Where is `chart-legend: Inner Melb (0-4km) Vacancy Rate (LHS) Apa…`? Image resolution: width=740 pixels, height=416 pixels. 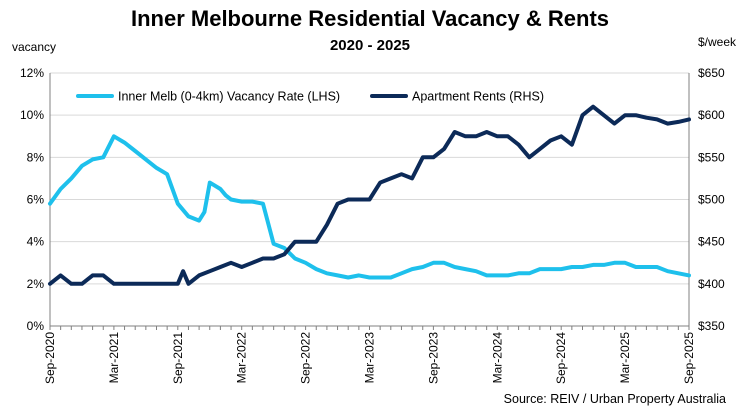 chart-legend: Inner Melb (0-4km) Vacancy Rate (LHS) Apa… is located at coordinates (310, 97).